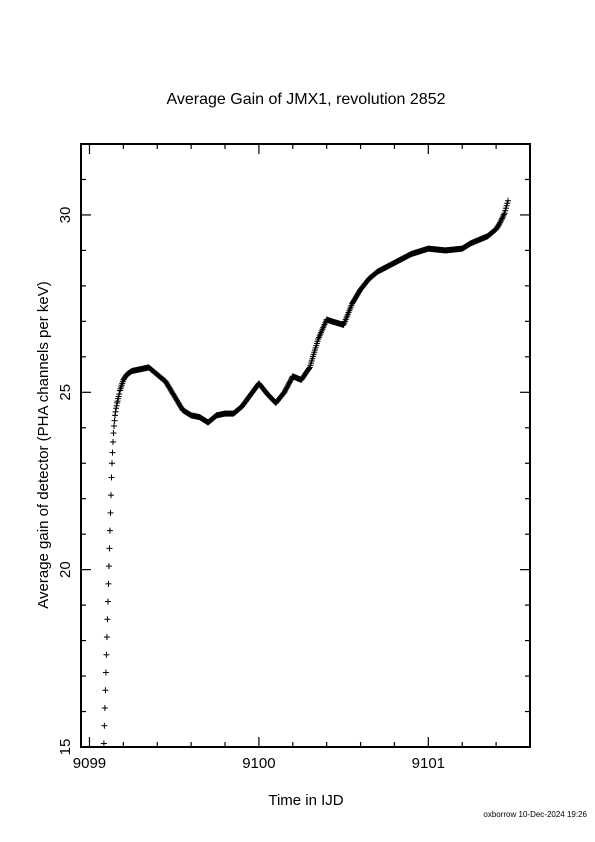 The width and height of the screenshot is (595, 842). I want to click on x-axis-label: Time in IJD, so click(305, 800).